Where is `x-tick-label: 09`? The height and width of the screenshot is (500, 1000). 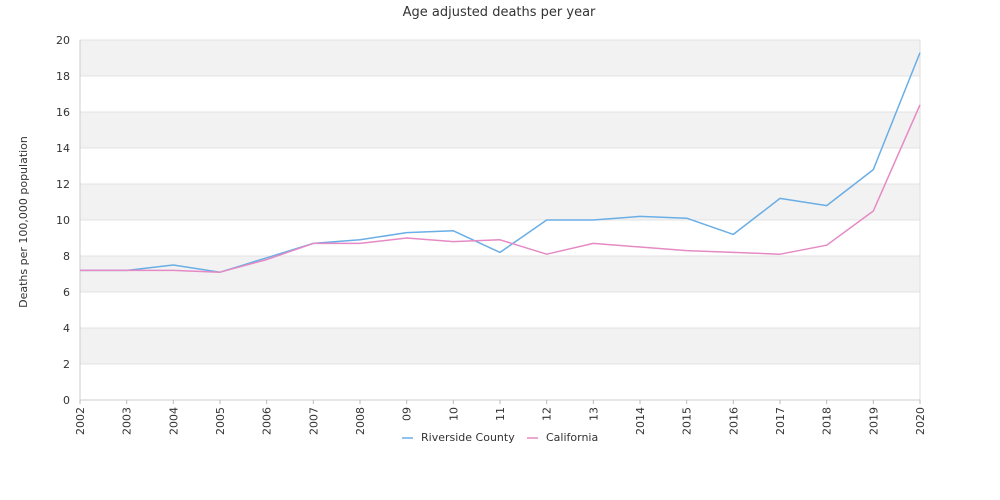
x-tick-label: 09 is located at coordinates (407, 414).